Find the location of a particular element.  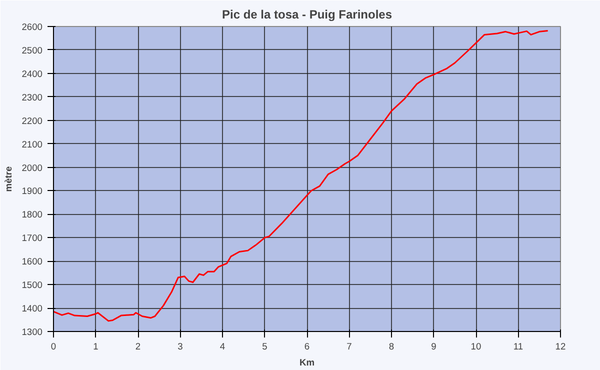

y-axis-title: mètre is located at coordinates (9, 179).